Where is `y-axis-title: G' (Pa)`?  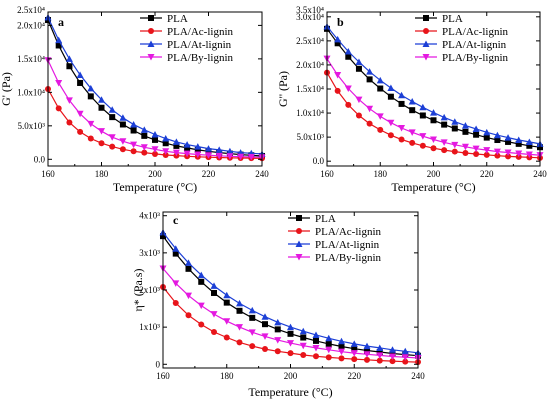 y-axis-title: G' (Pa) is located at coordinates (6, 89).